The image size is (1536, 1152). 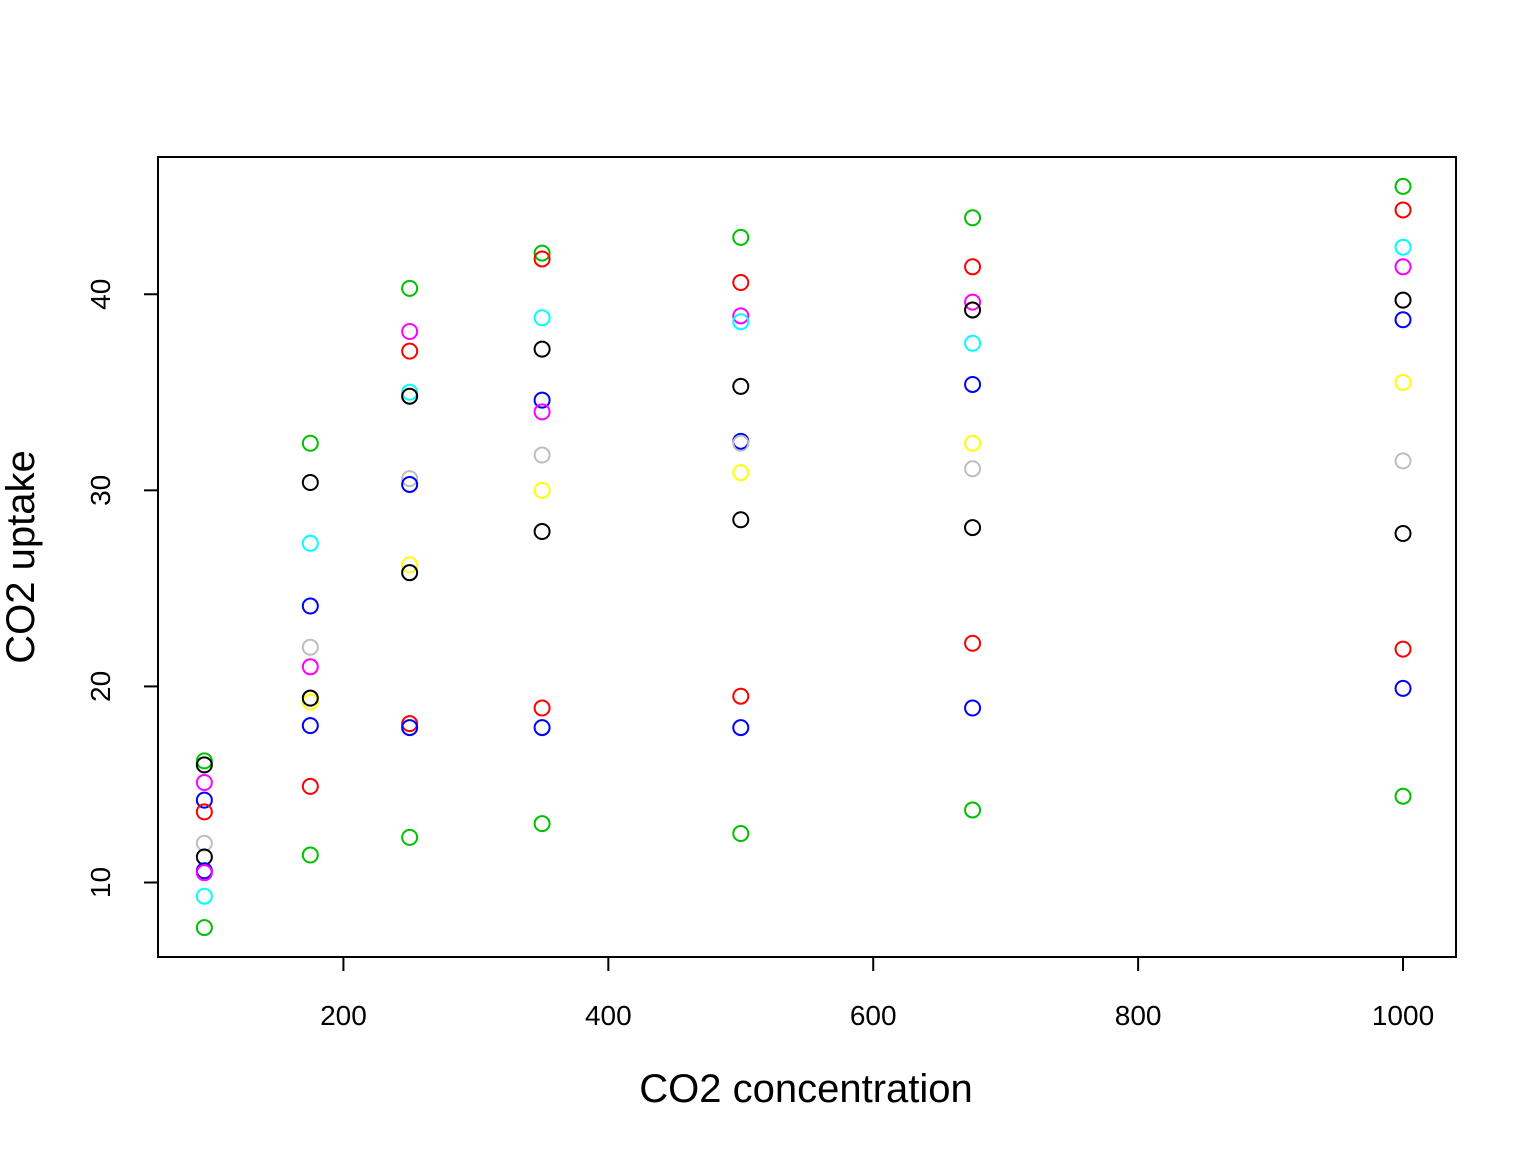 I want to click on x-tick-label: 600, so click(x=873, y=1015).